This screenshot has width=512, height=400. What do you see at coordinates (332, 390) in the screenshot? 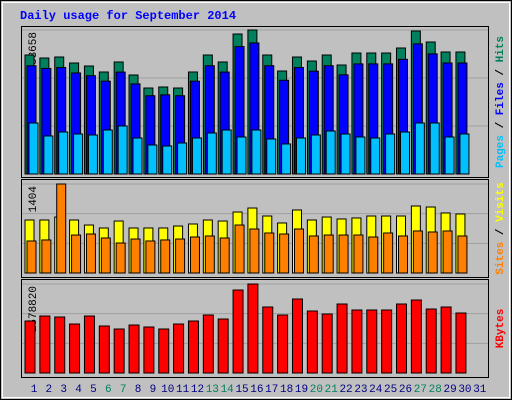
I see `x-tick-label: 21` at bounding box center [332, 390].